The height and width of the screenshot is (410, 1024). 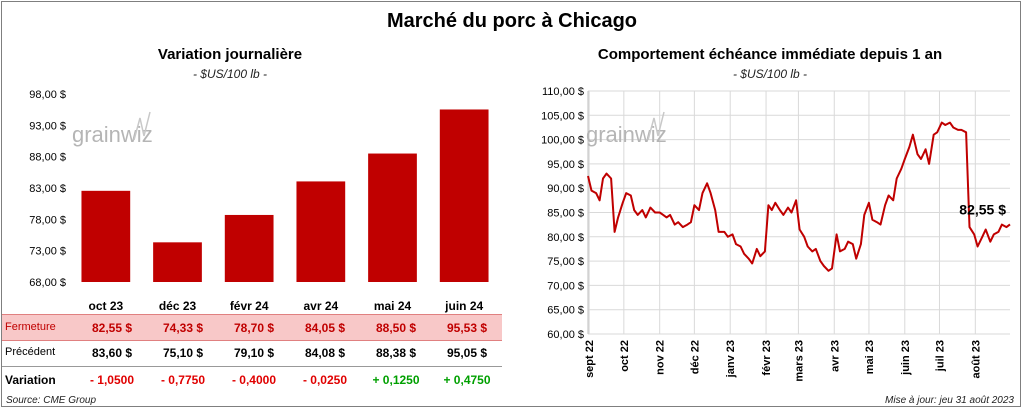 I want to click on fermeture-cell: 74,33 $, so click(x=183, y=328).